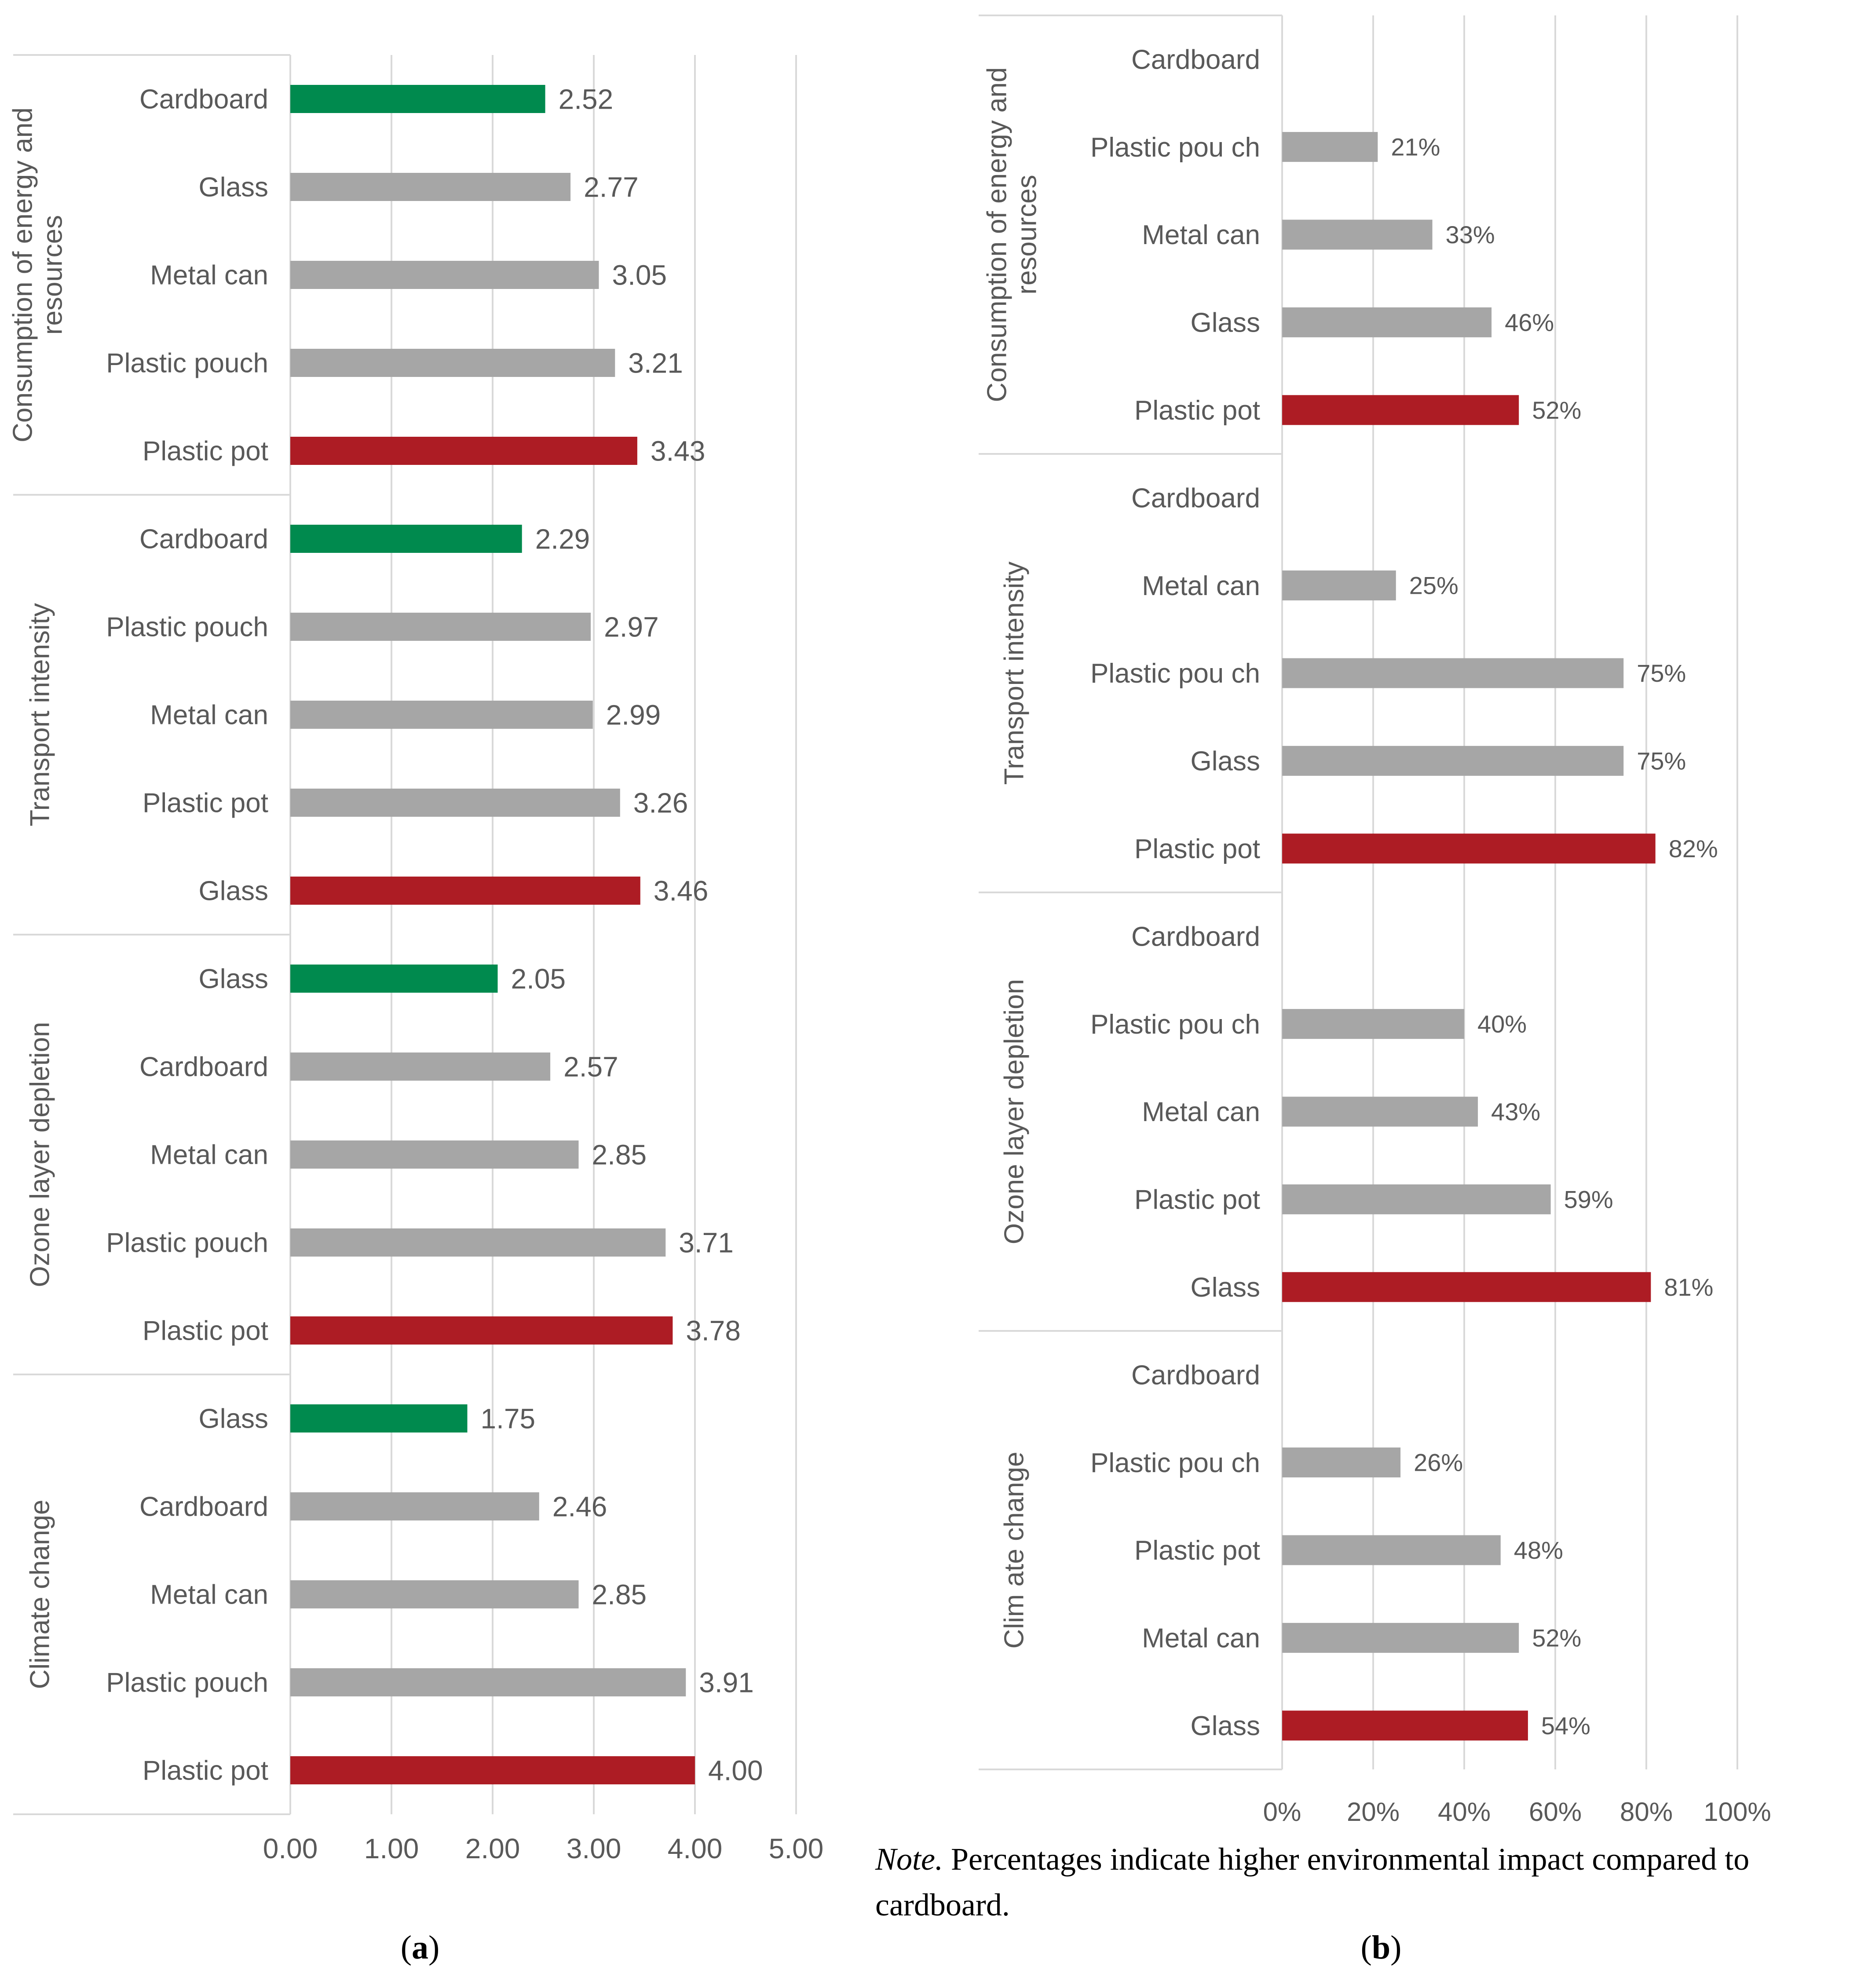  I want to click on panel-a-group-label: Consumption of energy andresources, so click(37, 274).